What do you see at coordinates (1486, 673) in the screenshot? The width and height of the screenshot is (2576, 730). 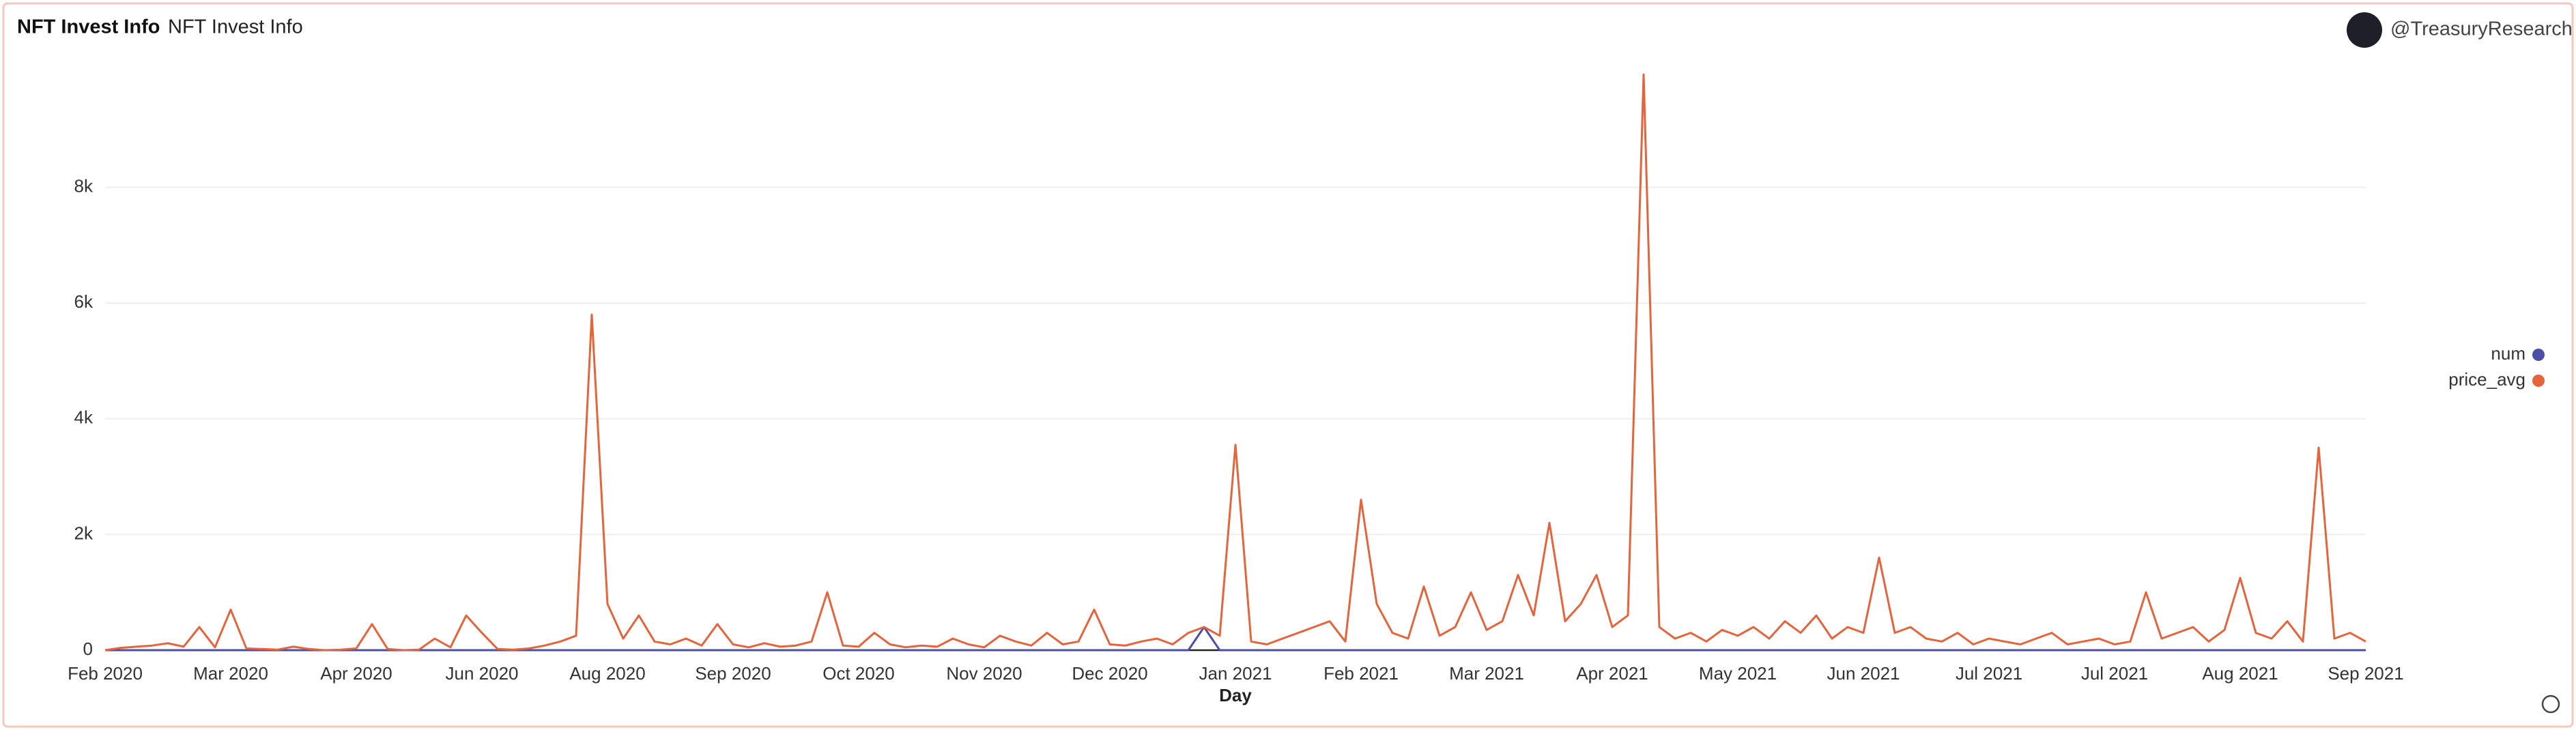 I see `x-tick-label: Mar 2021` at bounding box center [1486, 673].